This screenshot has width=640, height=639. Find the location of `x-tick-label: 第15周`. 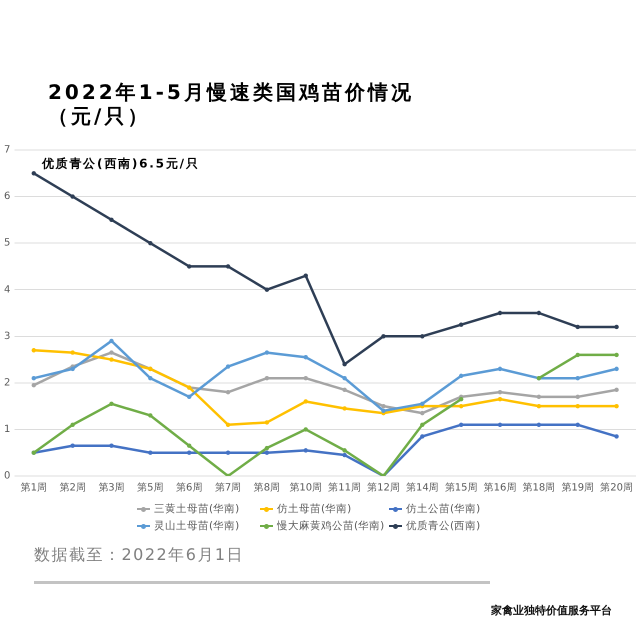

x-tick-label: 第15周 is located at coordinates (461, 488).